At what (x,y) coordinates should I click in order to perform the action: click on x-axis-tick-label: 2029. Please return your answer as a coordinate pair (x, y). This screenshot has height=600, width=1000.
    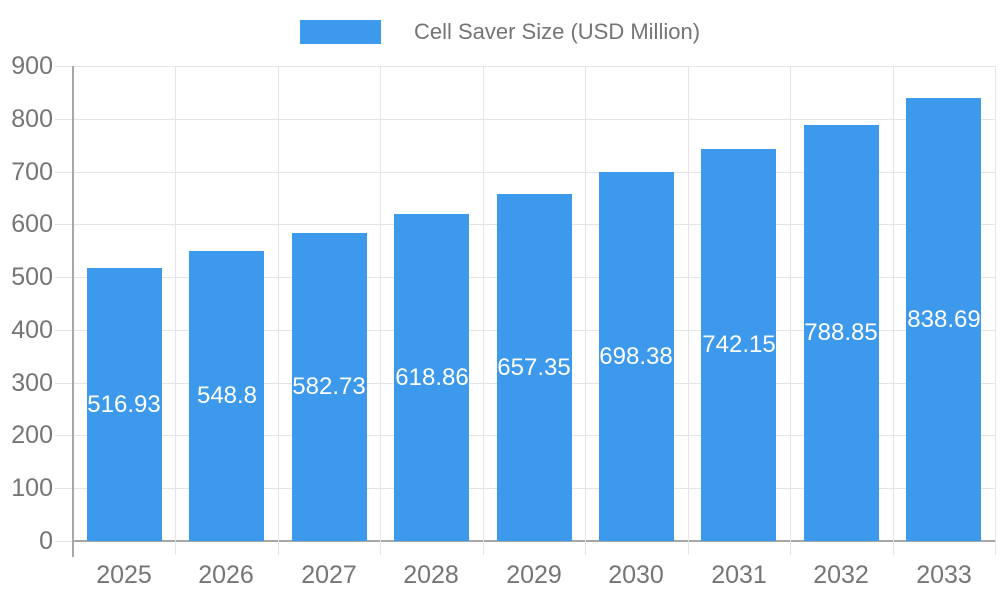
    Looking at the image, I should click on (534, 575).